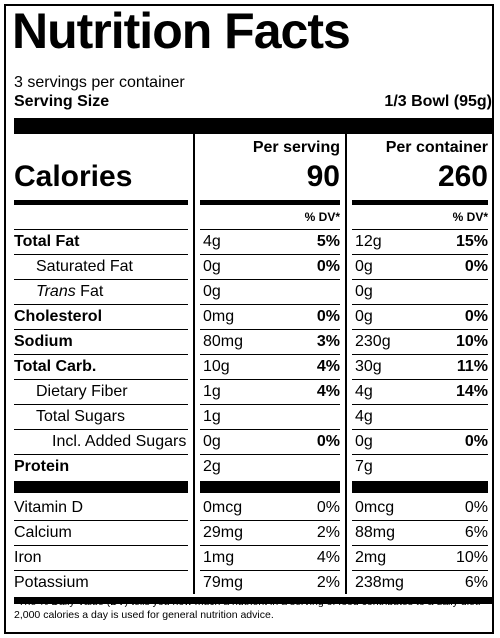  Describe the element at coordinates (99, 82) in the screenshot. I see `servings-per-container: 3 servings per container` at that location.